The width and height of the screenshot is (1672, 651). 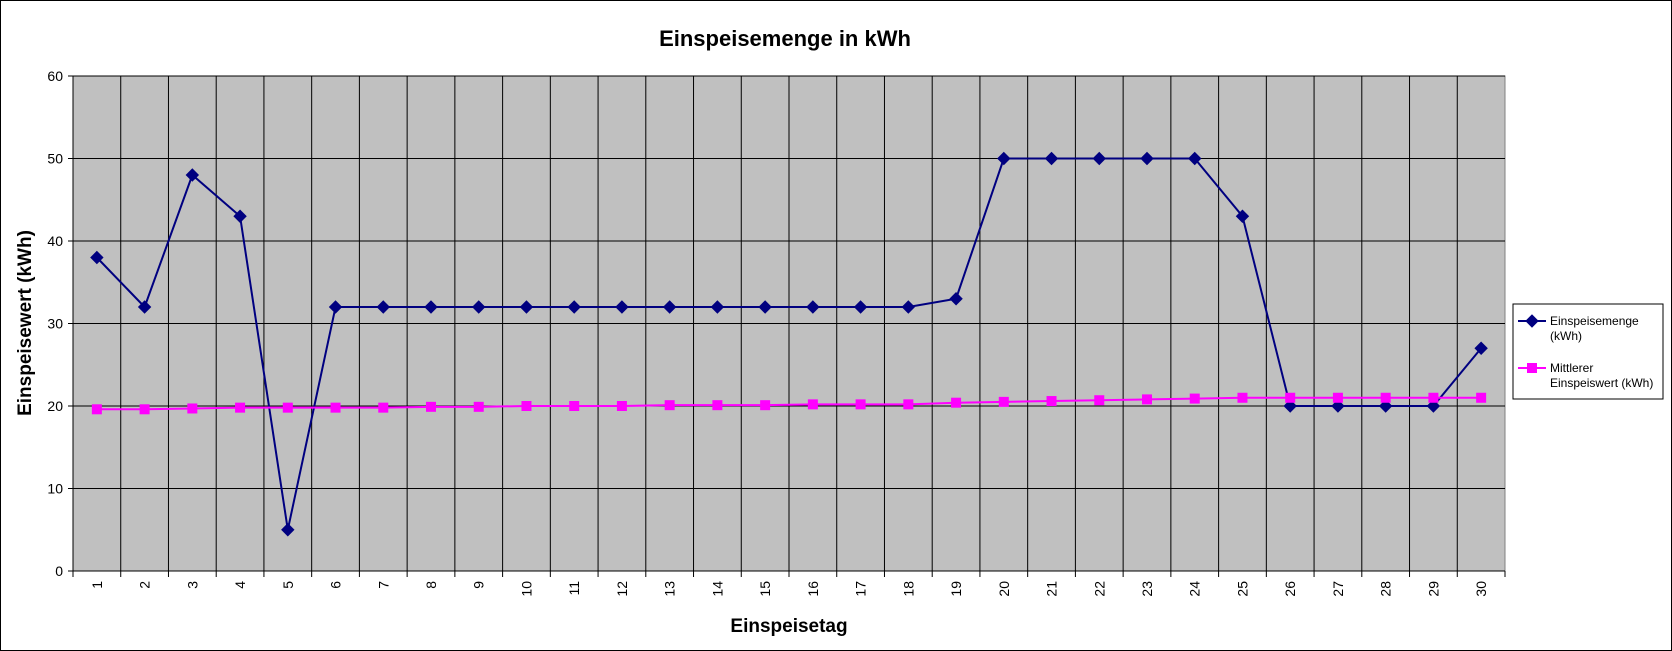 I want to click on x-tick-label: 26, so click(x=1290, y=589).